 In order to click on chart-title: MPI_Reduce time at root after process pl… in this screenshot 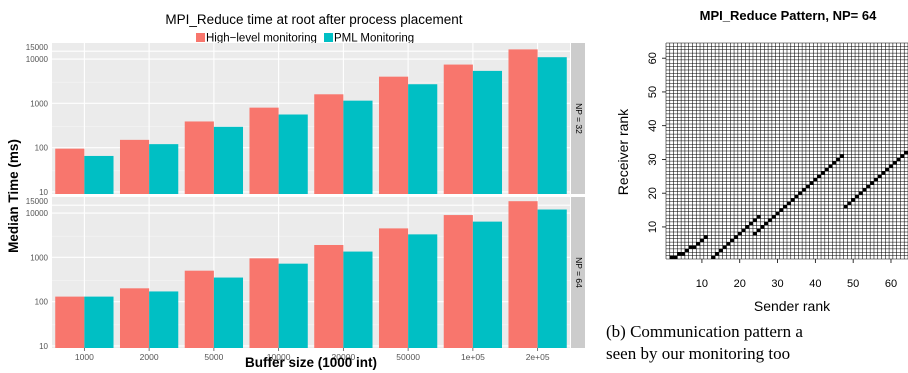, I will do `click(313, 19)`.